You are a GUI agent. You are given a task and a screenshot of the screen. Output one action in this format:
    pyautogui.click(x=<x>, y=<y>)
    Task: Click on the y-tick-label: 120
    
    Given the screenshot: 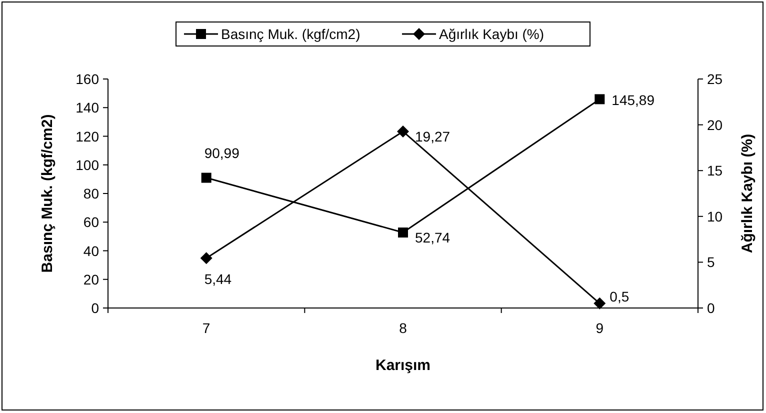 What is the action you would take?
    pyautogui.click(x=88, y=136)
    